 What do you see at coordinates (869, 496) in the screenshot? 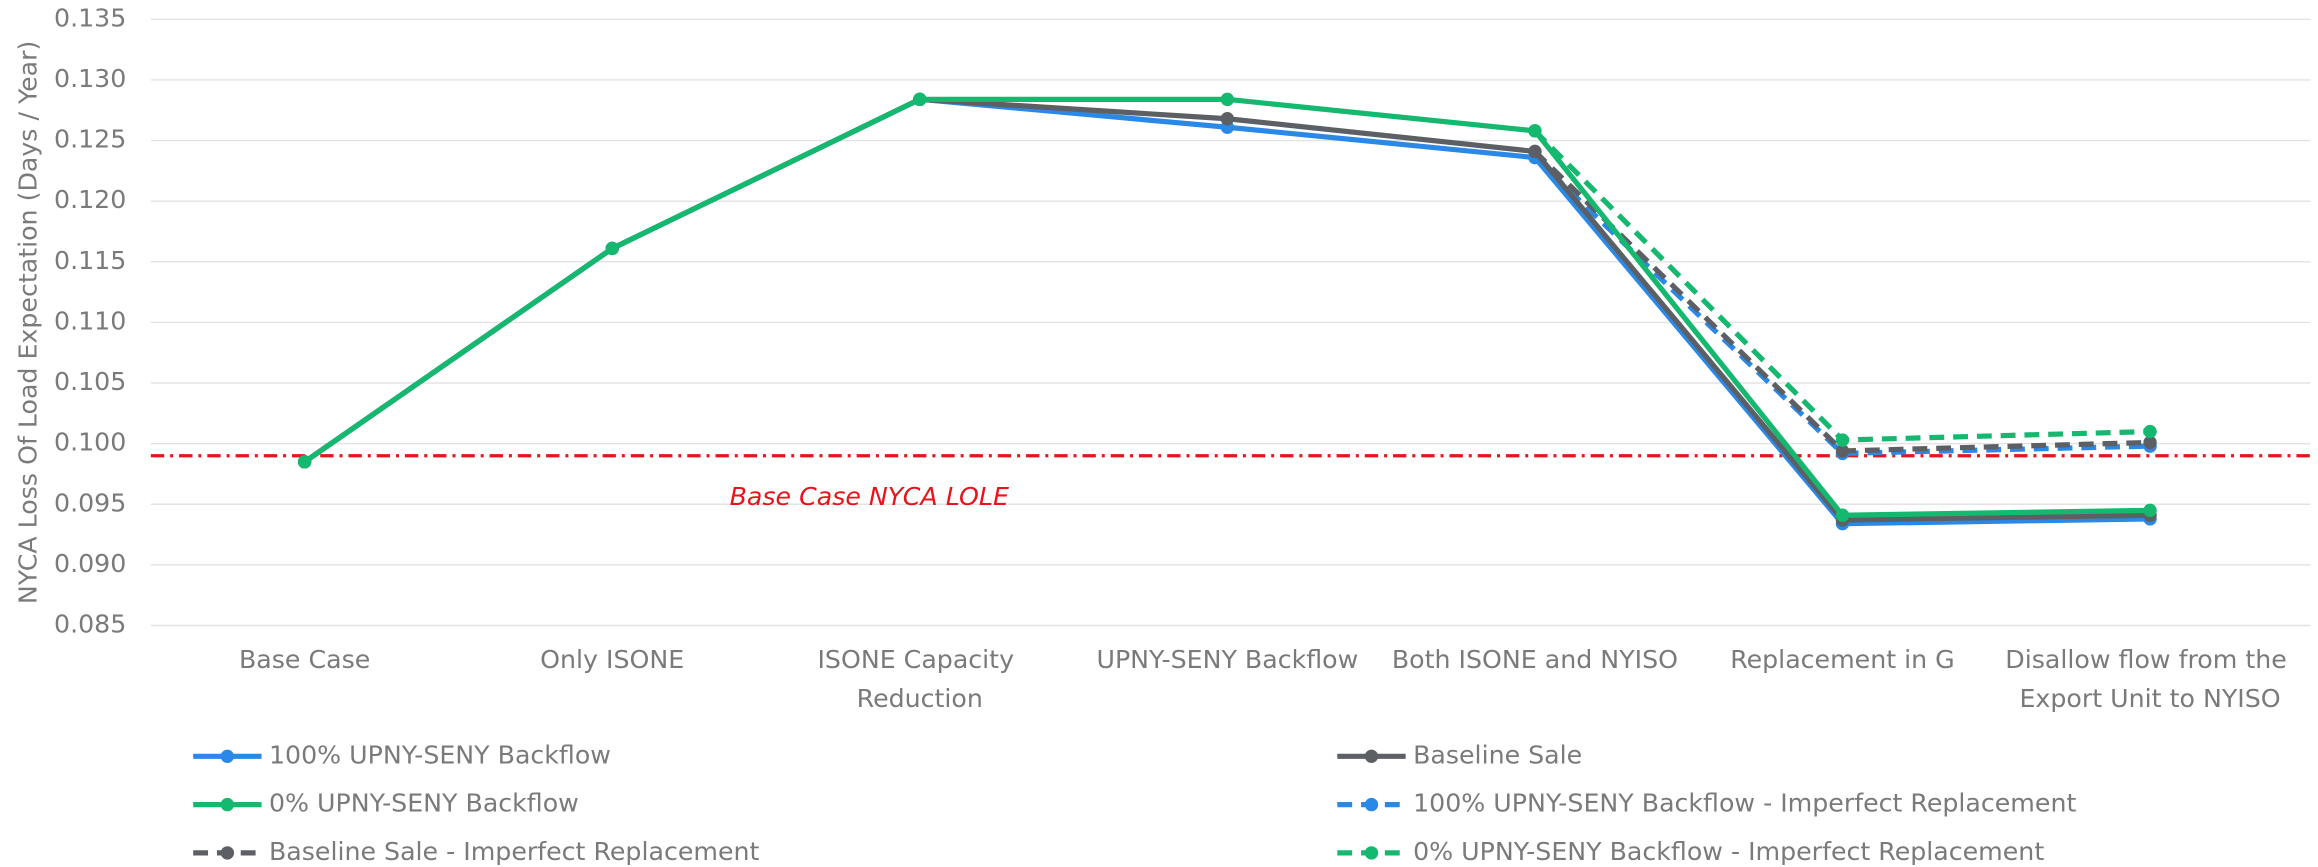
I see `reference-label: Base Case NYCA LOLE` at bounding box center [869, 496].